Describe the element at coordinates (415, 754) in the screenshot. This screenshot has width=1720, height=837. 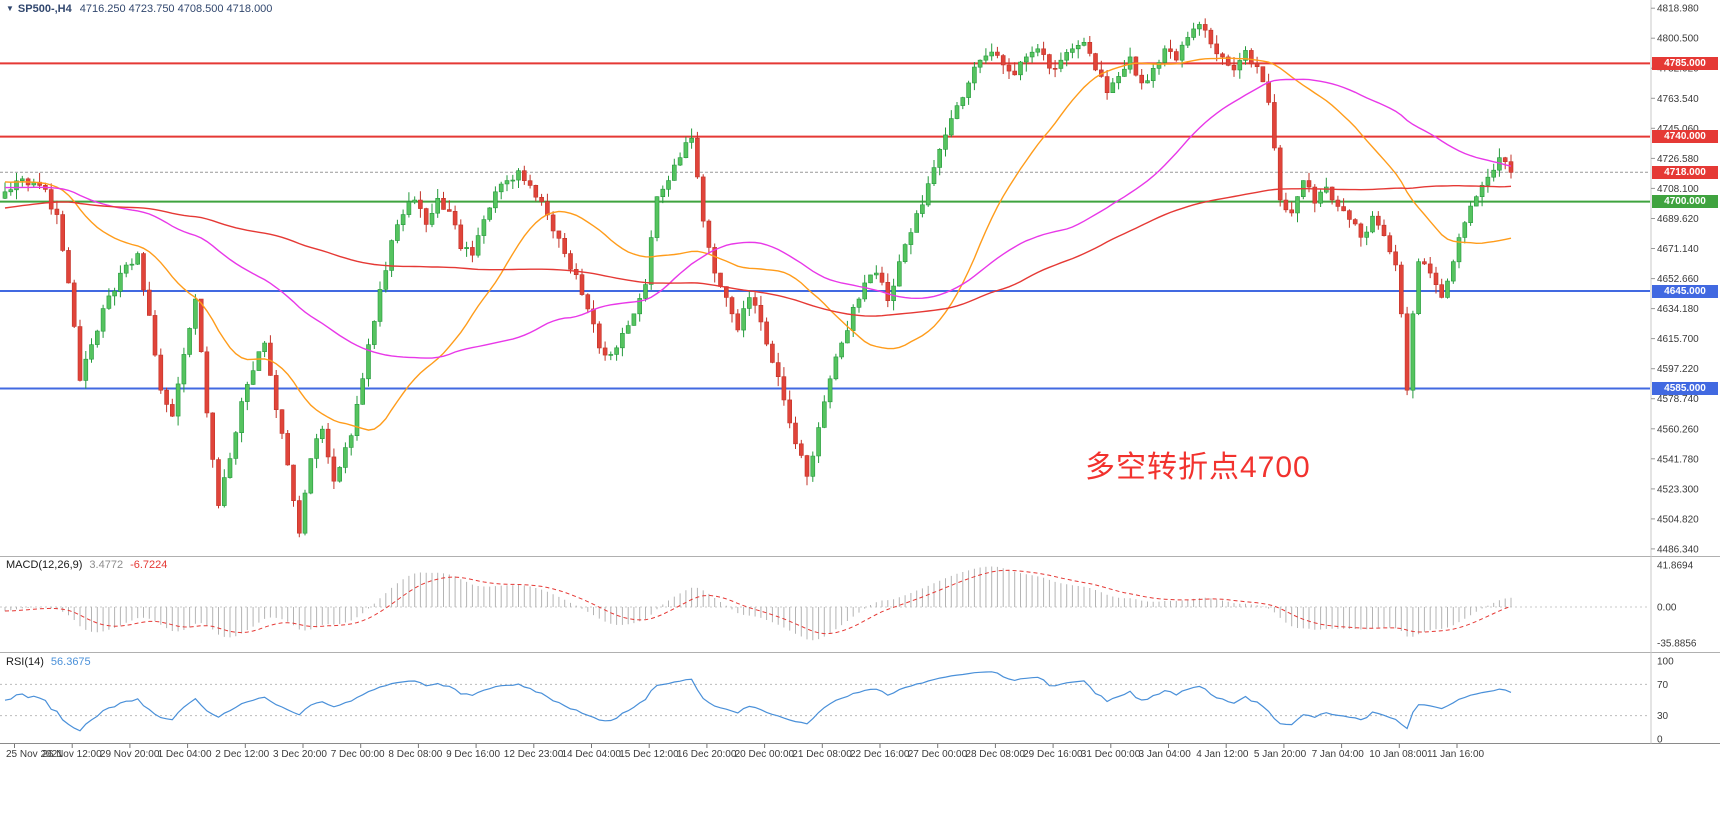
I see `svg-text: 8 Dec 08:00` at that location.